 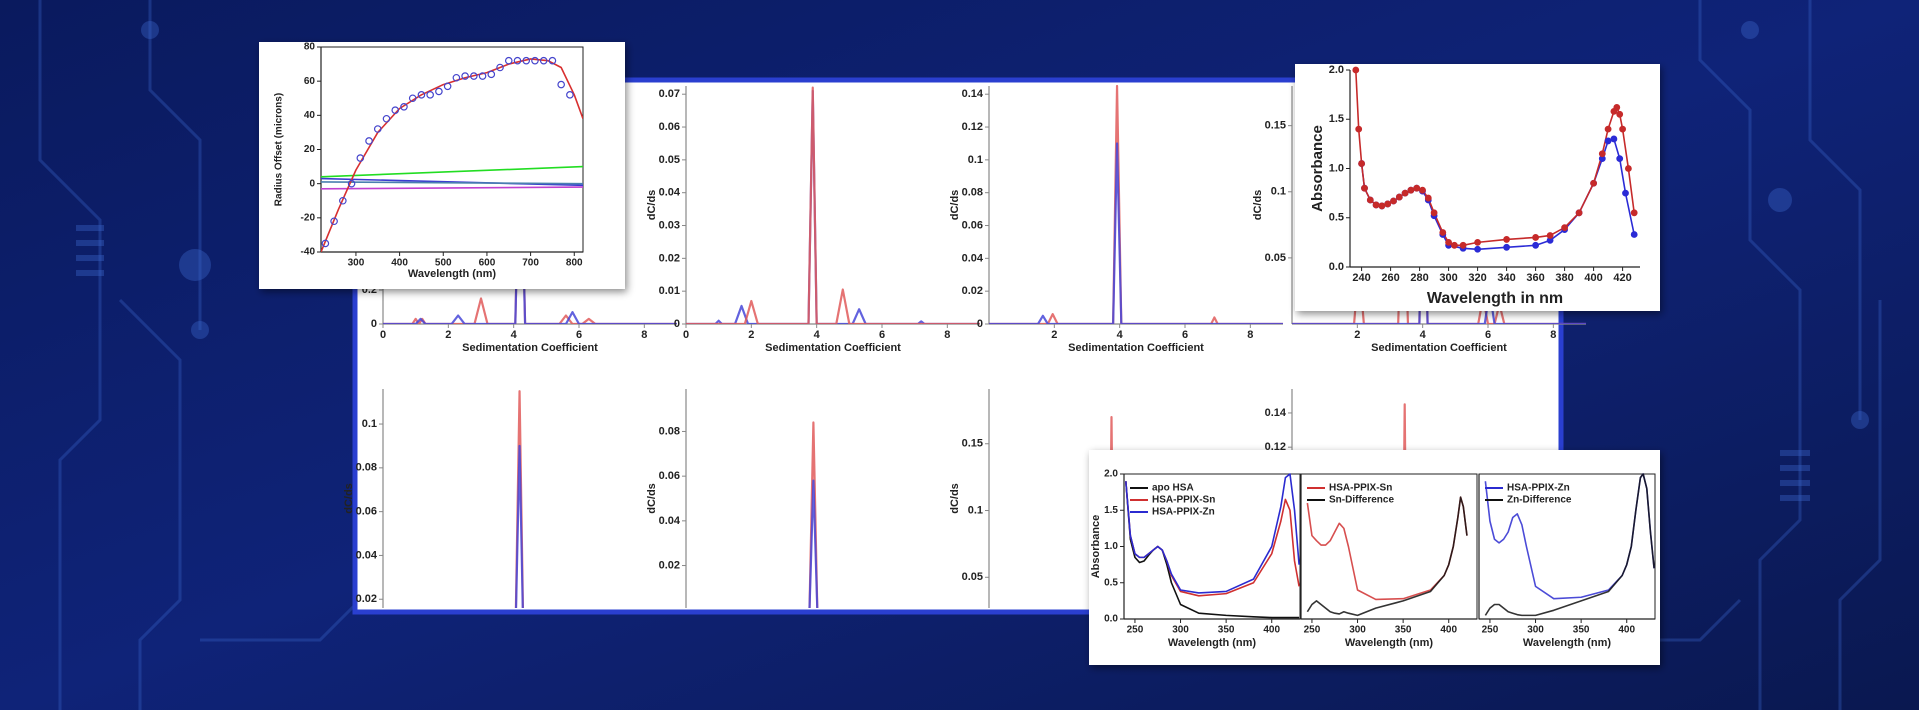 I want to click on y-tick-label: 1.5, so click(x=1111, y=510).